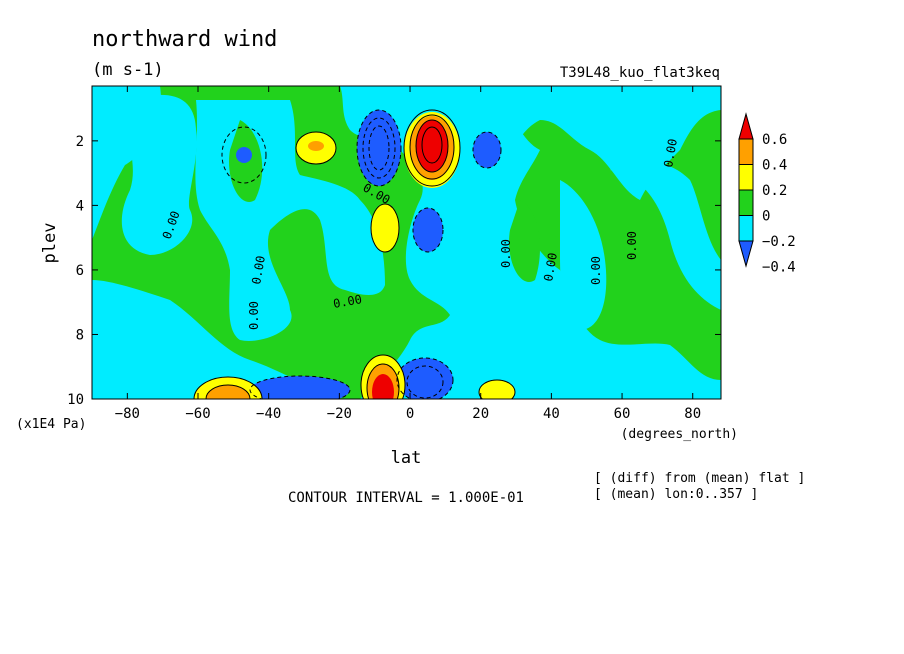 Image resolution: width=904 pixels, height=654 pixels. I want to click on negative-contours, so click(361, 254).